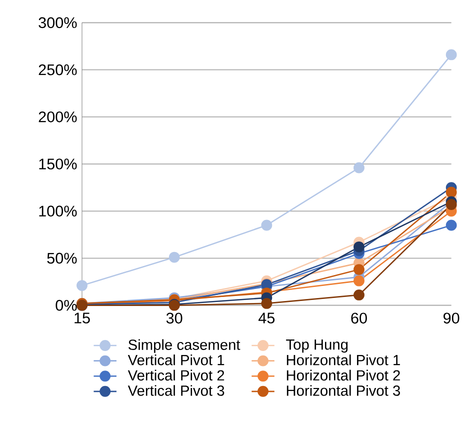  Describe the element at coordinates (57, 70) in the screenshot. I see `y-tick-label: 250%` at that location.